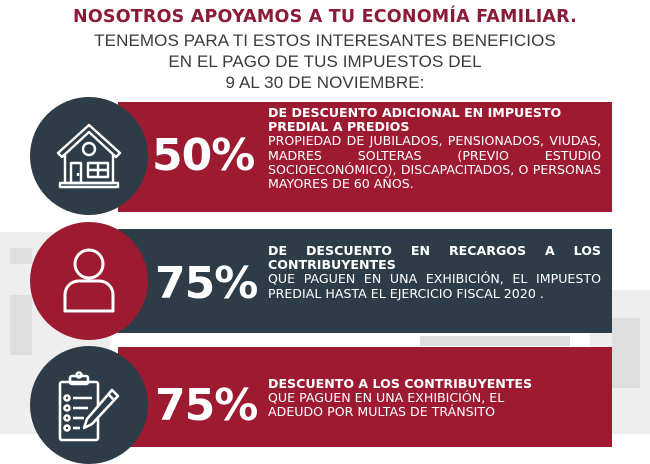 This screenshot has height=464, width=650. Describe the element at coordinates (325, 82) in the screenshot. I see `subtitle-line-3: 9 AL 30 DE NOVIEMBRE:` at that location.